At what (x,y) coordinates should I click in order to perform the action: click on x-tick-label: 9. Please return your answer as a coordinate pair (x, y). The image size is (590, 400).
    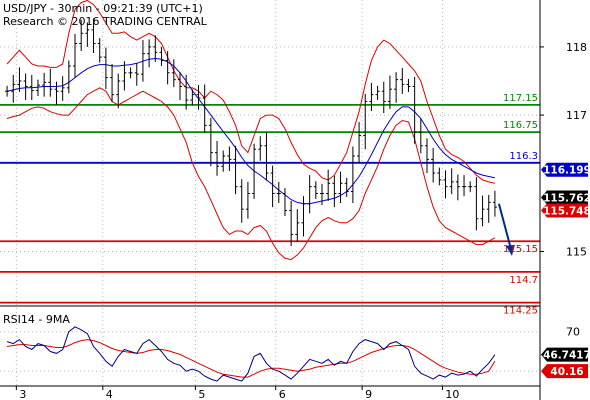
    Looking at the image, I should click on (368, 394).